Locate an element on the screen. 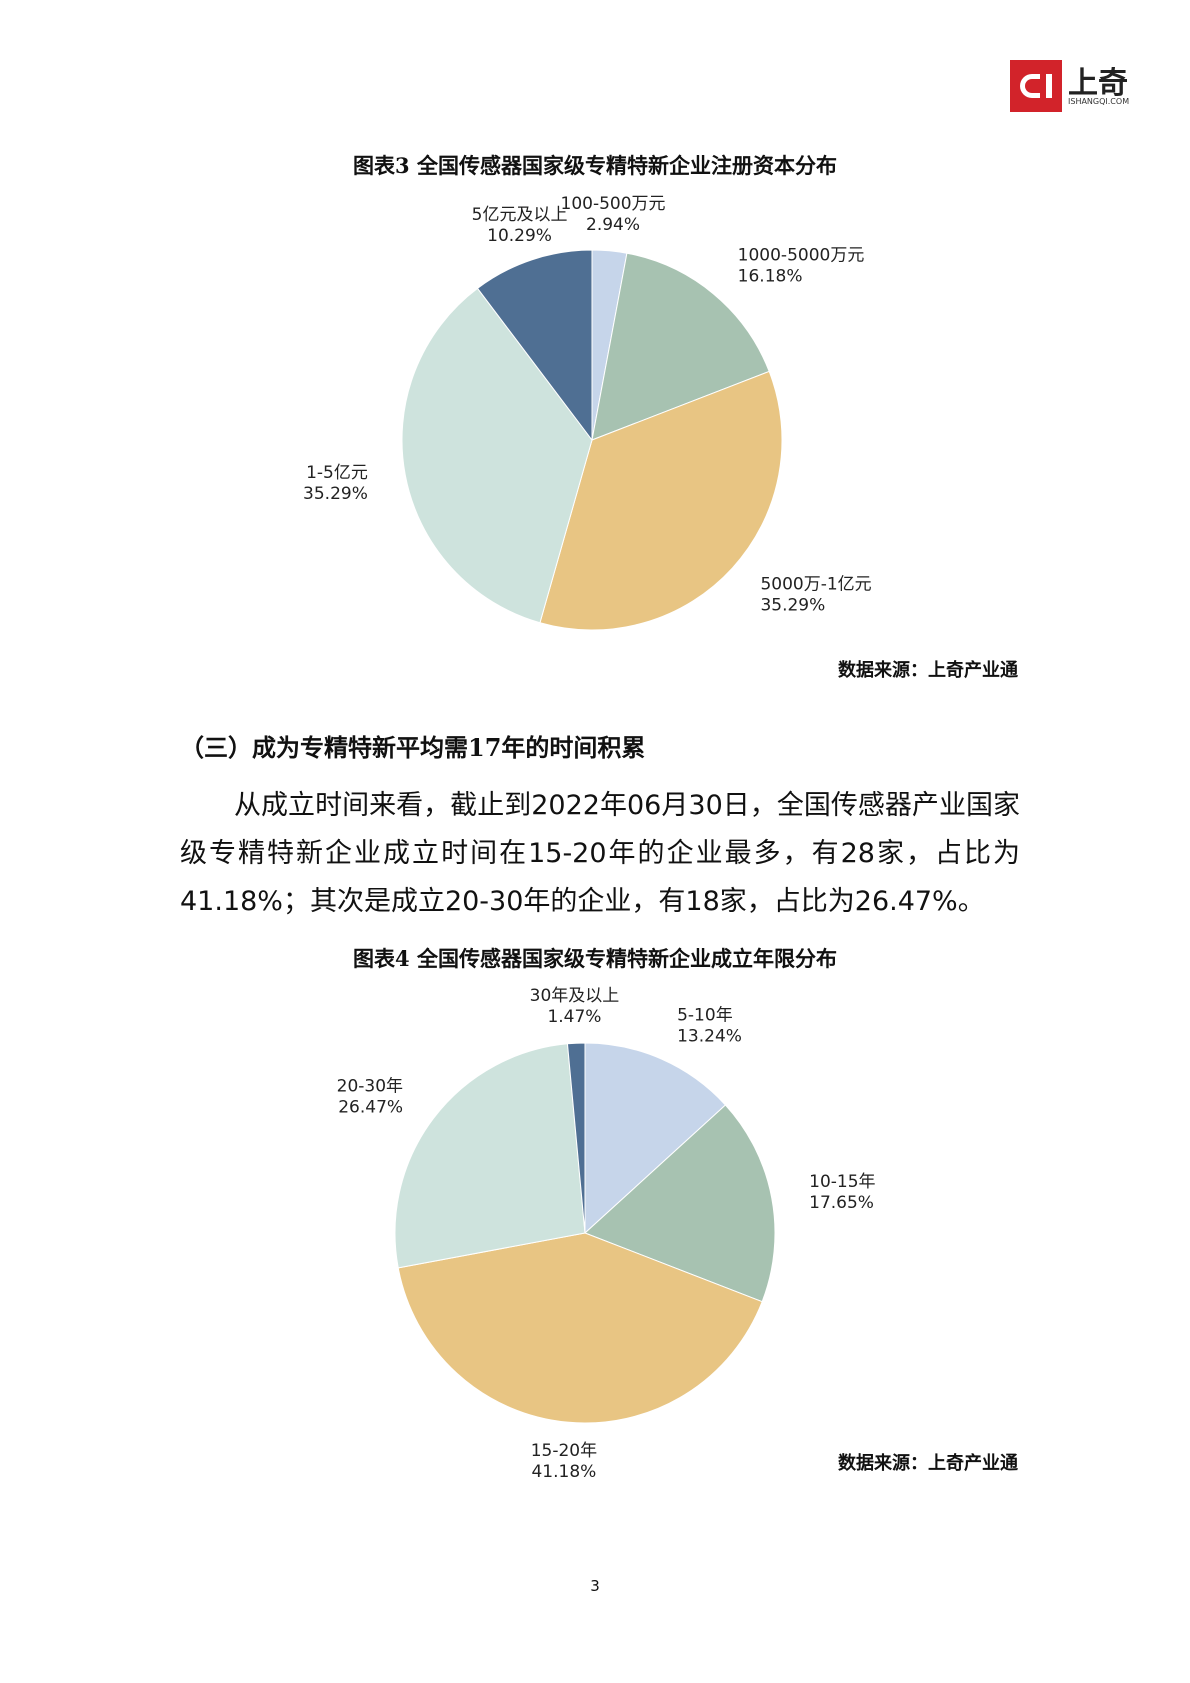 This screenshot has width=1190, height=1683. logo-site: ISHANGQI.COM is located at coordinates (1099, 101).